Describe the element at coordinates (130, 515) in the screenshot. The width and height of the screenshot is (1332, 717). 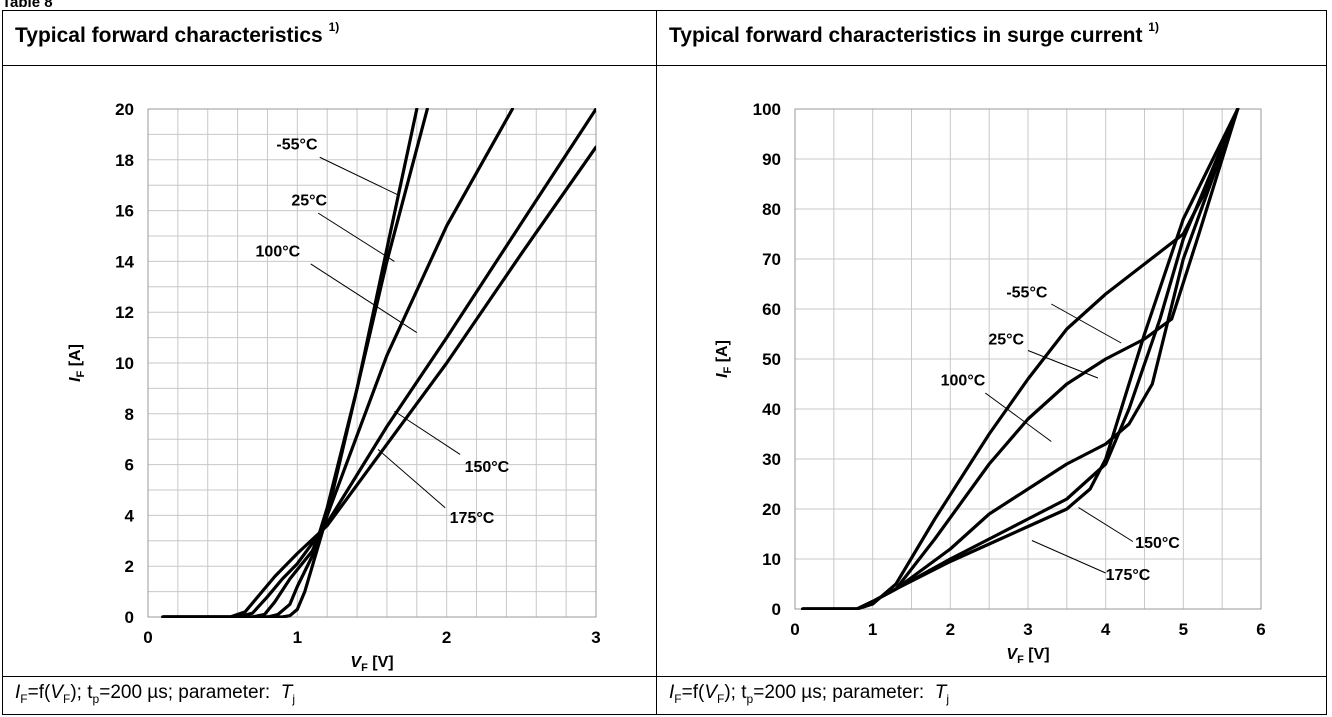
I see `y-tick-label: 4` at that location.